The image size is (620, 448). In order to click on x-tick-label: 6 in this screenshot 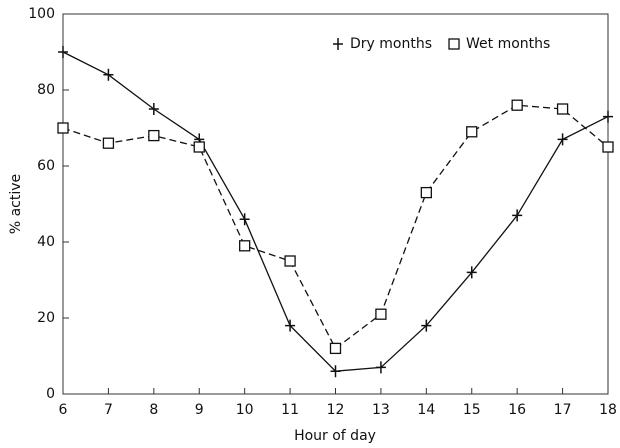, I will do `click(63, 410)`.